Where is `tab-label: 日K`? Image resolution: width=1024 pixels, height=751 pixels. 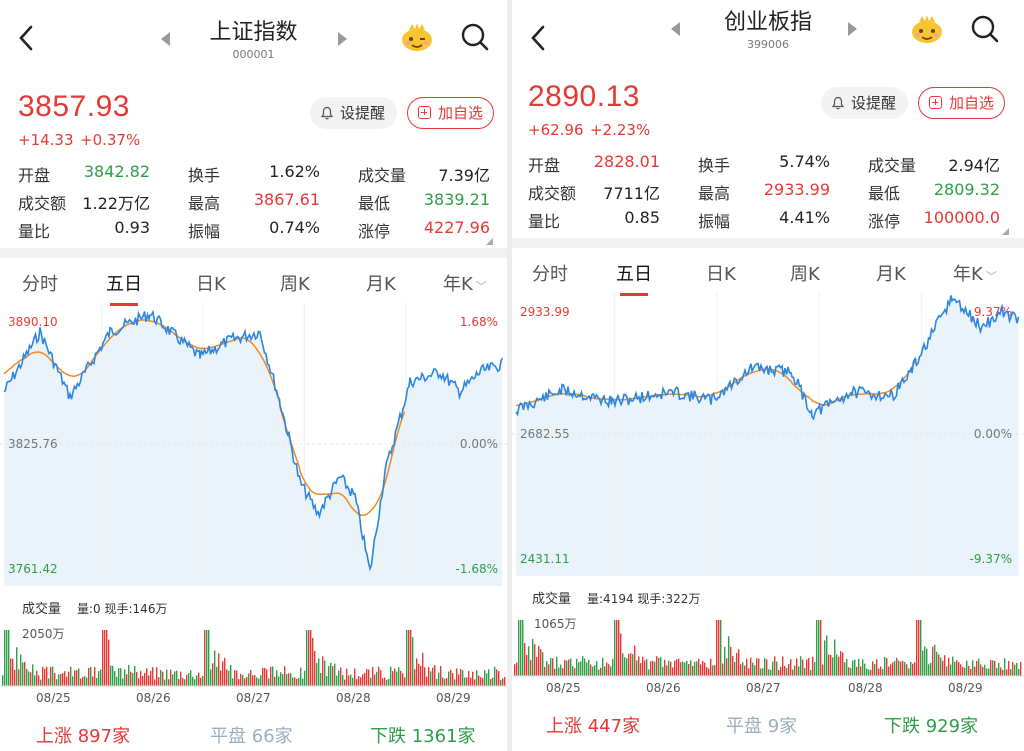
tab-label: 日K is located at coordinates (721, 274).